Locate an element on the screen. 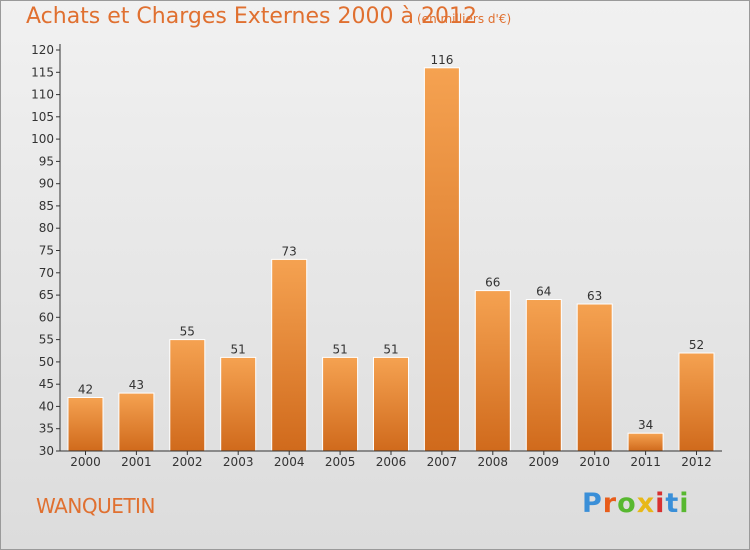 Image resolution: width=750 pixels, height=550 pixels. value-label-2011: 34 is located at coordinates (645, 425).